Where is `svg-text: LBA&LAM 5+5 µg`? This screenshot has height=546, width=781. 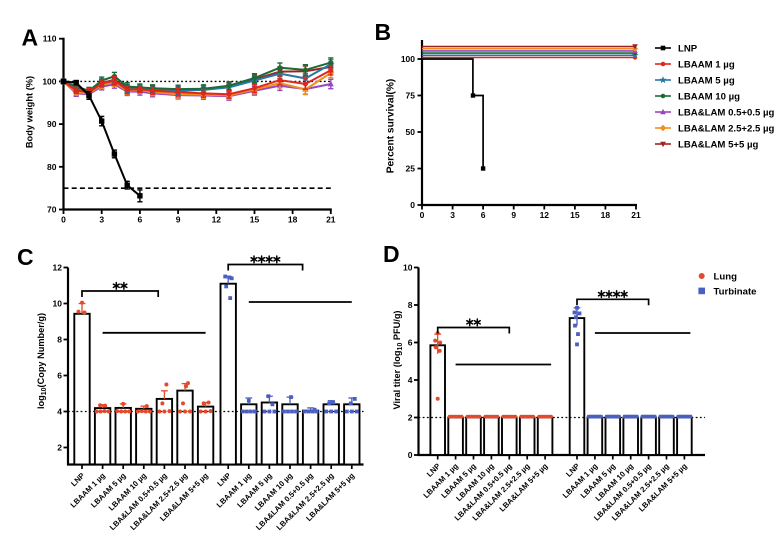
svg-text: LBA&LAM 5+5 µg is located at coordinates (718, 145).